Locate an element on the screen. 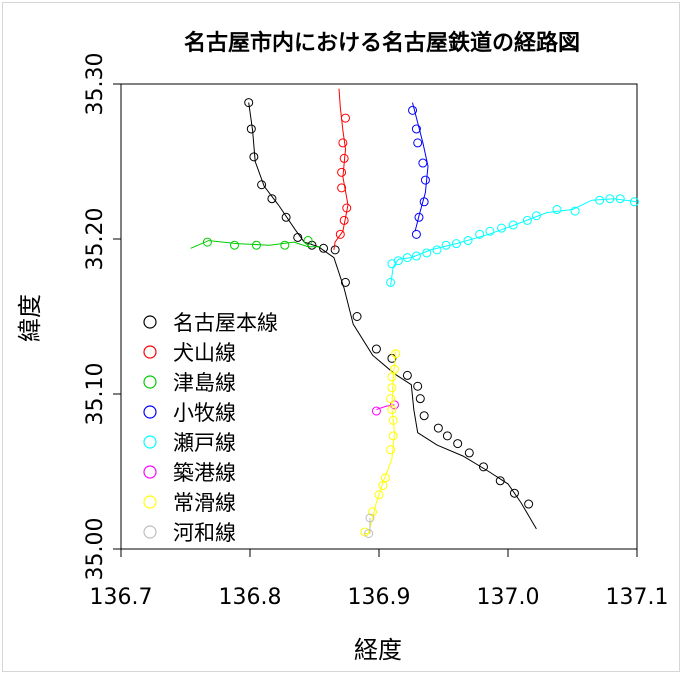 This screenshot has width=684, height=676. y-axis-label: 緯度 is located at coordinates (30, 318).